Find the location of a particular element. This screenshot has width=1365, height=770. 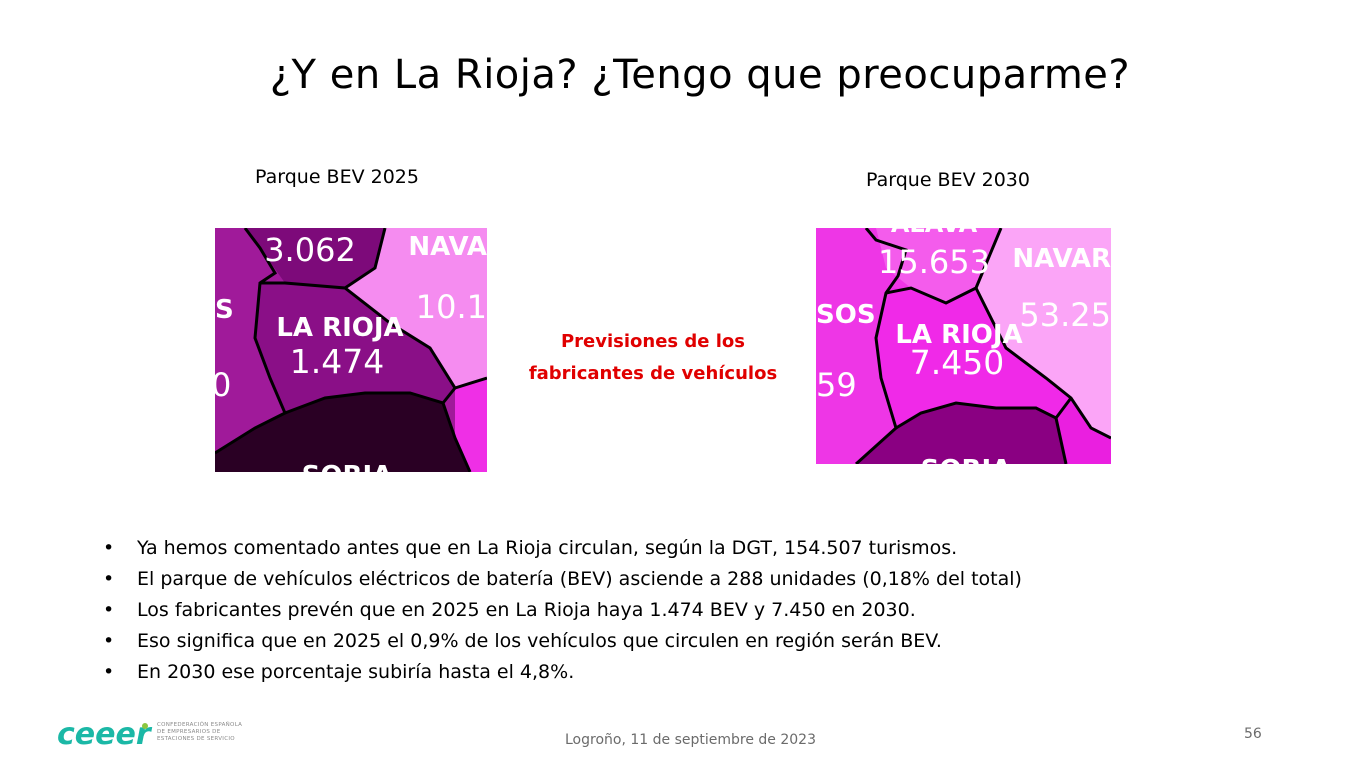

logo-wordmark: ceeer is located at coordinates (105, 734).